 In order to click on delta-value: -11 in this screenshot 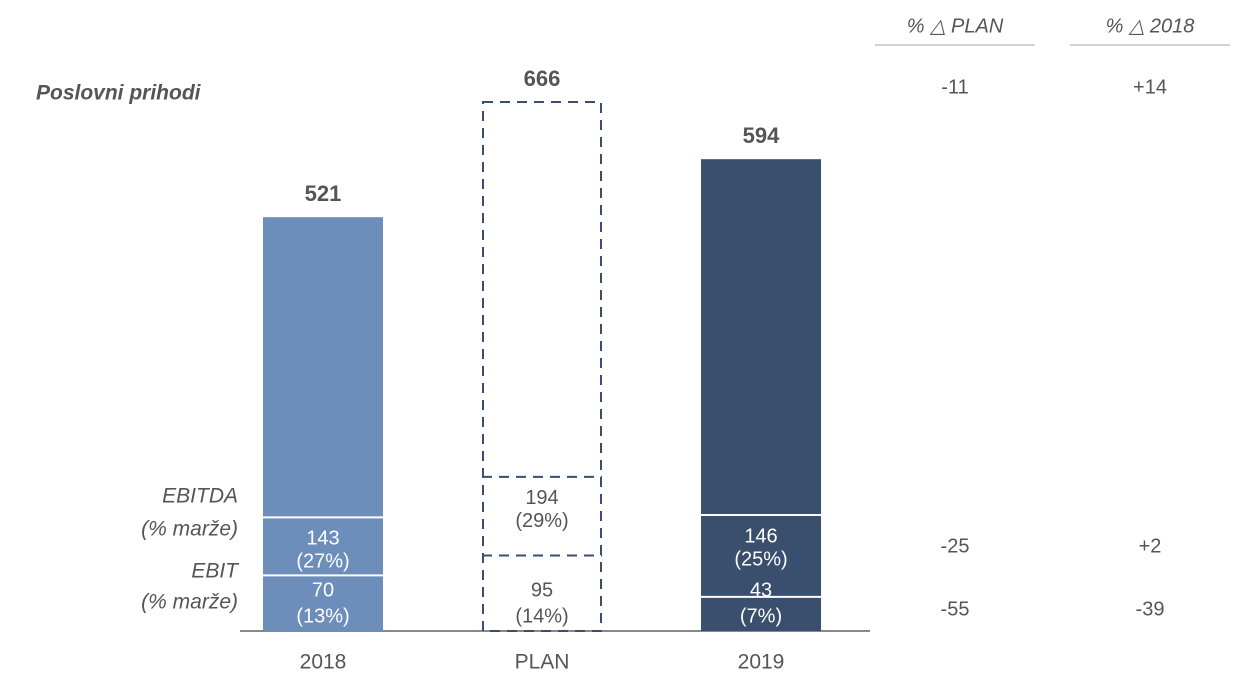, I will do `click(954, 87)`.